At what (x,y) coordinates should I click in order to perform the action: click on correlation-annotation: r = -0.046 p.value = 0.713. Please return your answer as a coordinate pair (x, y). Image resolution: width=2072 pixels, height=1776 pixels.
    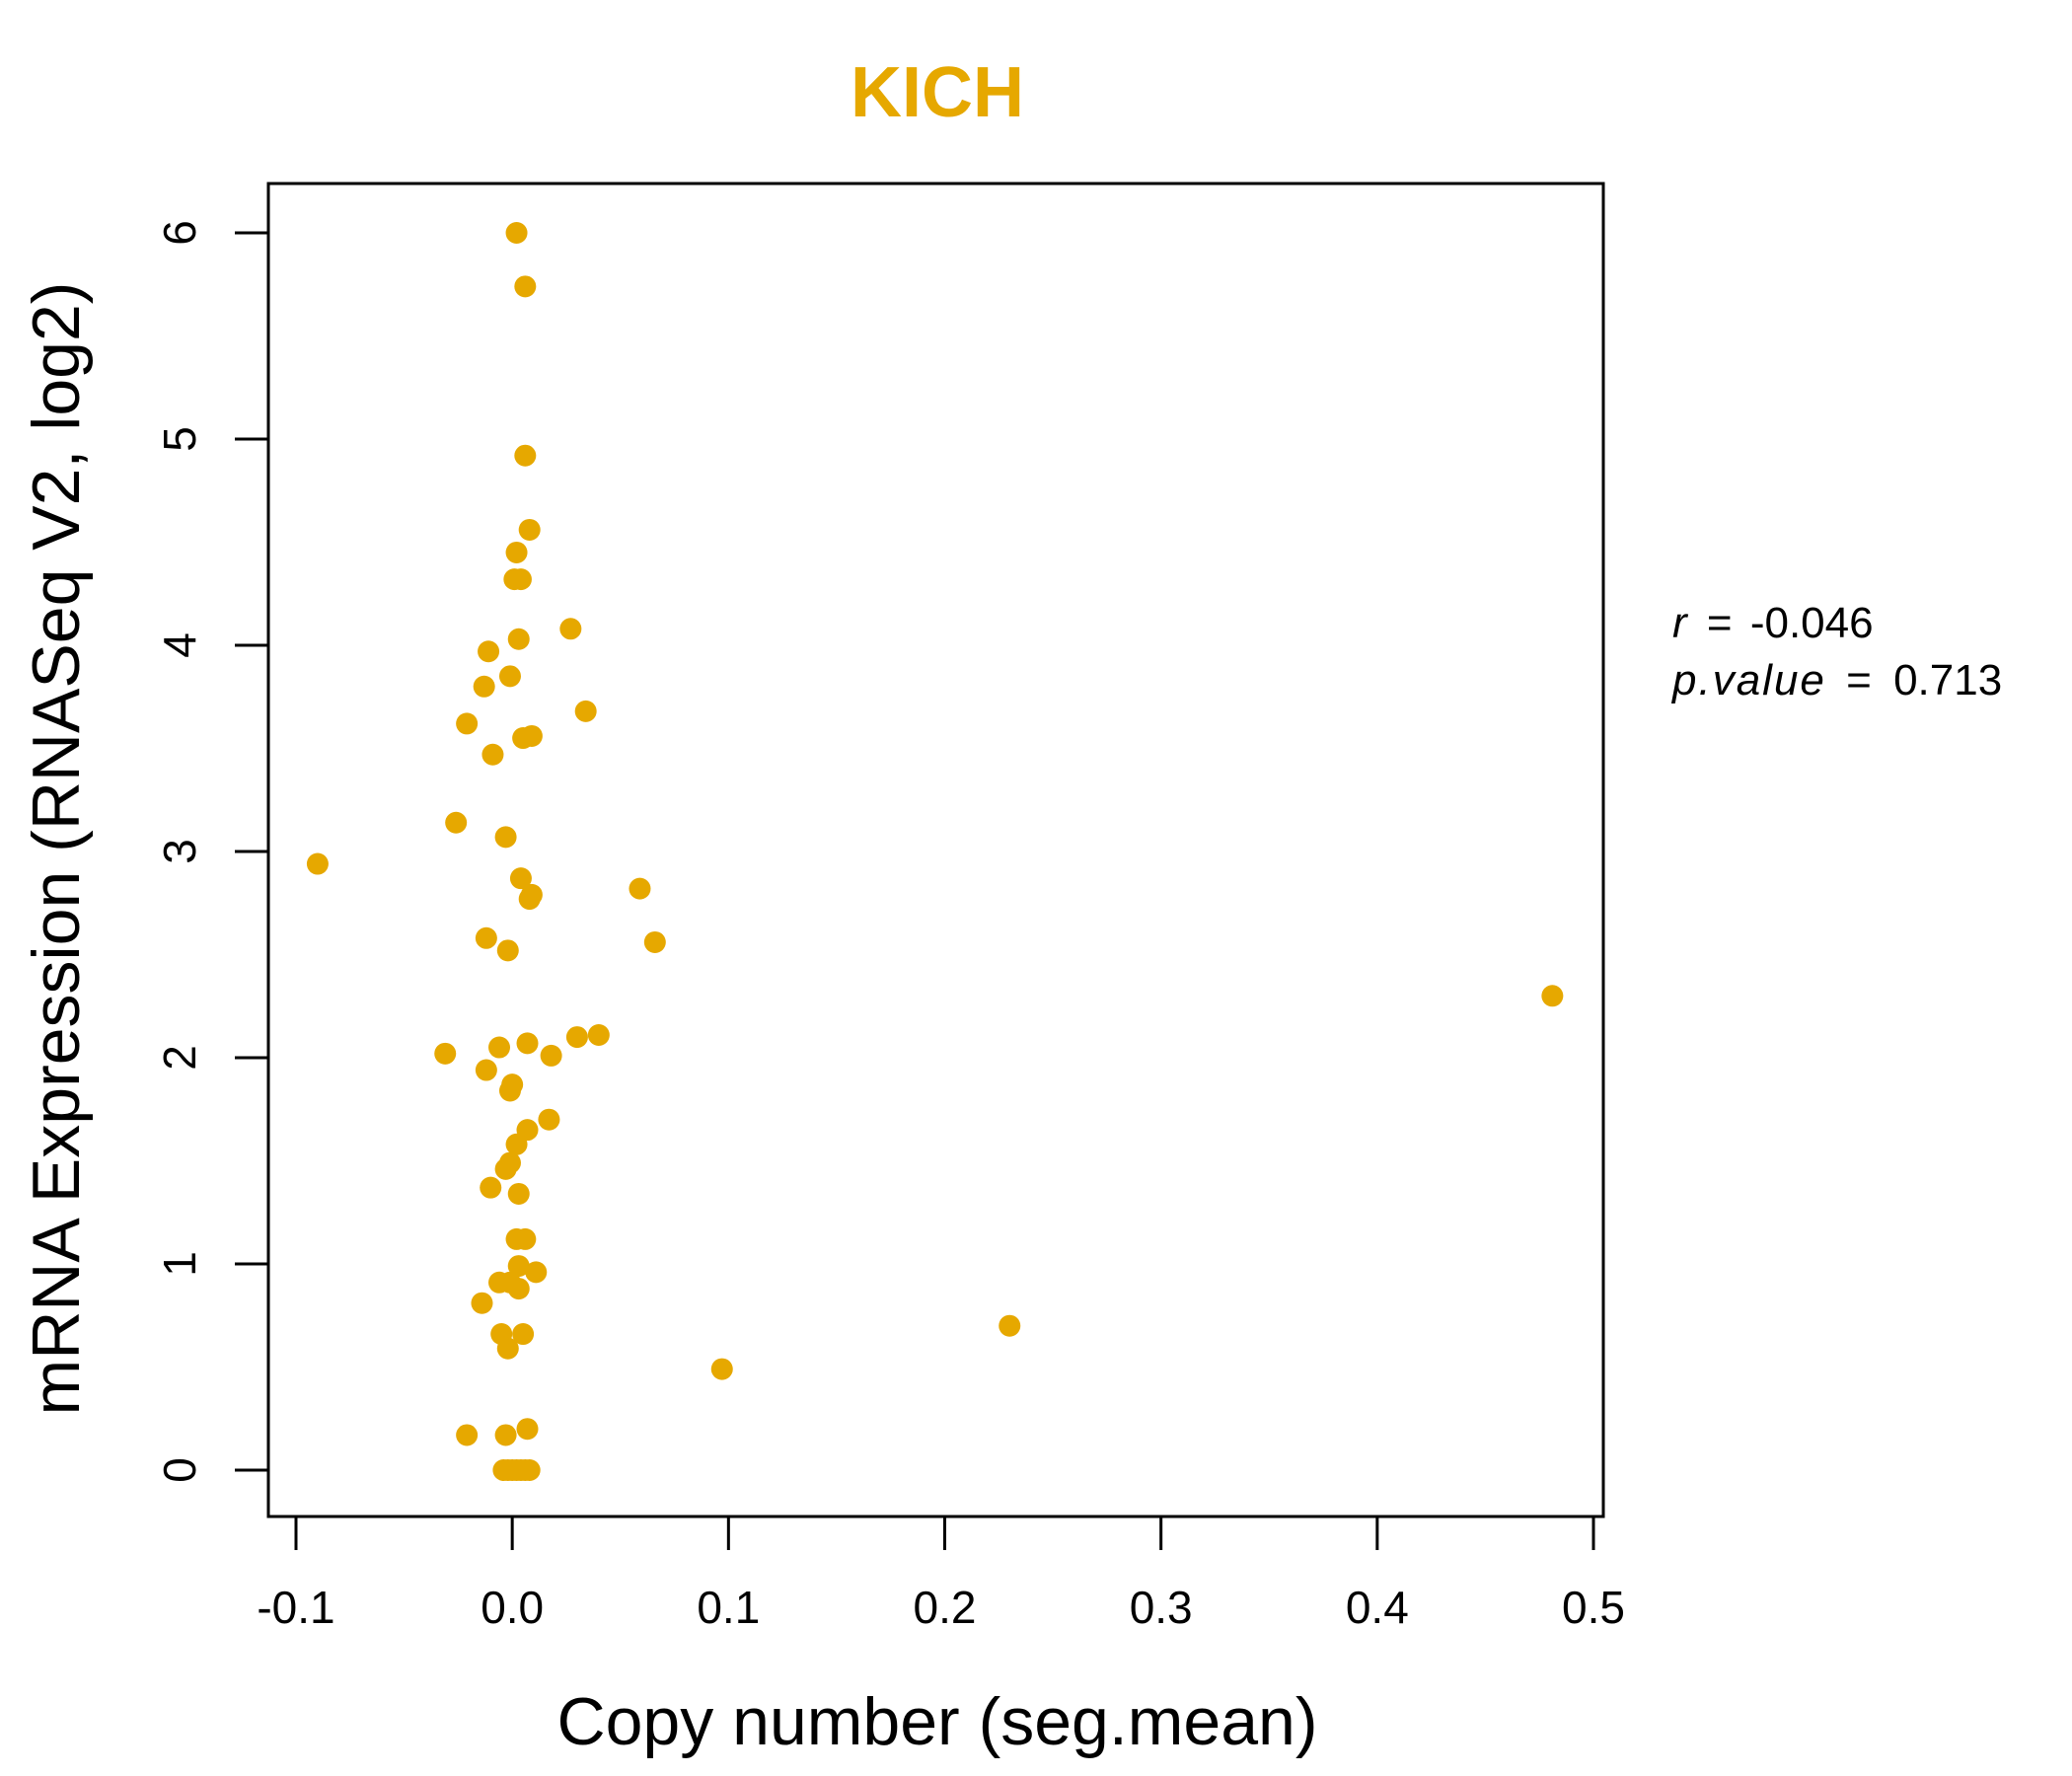
    Looking at the image, I should click on (1836, 651).